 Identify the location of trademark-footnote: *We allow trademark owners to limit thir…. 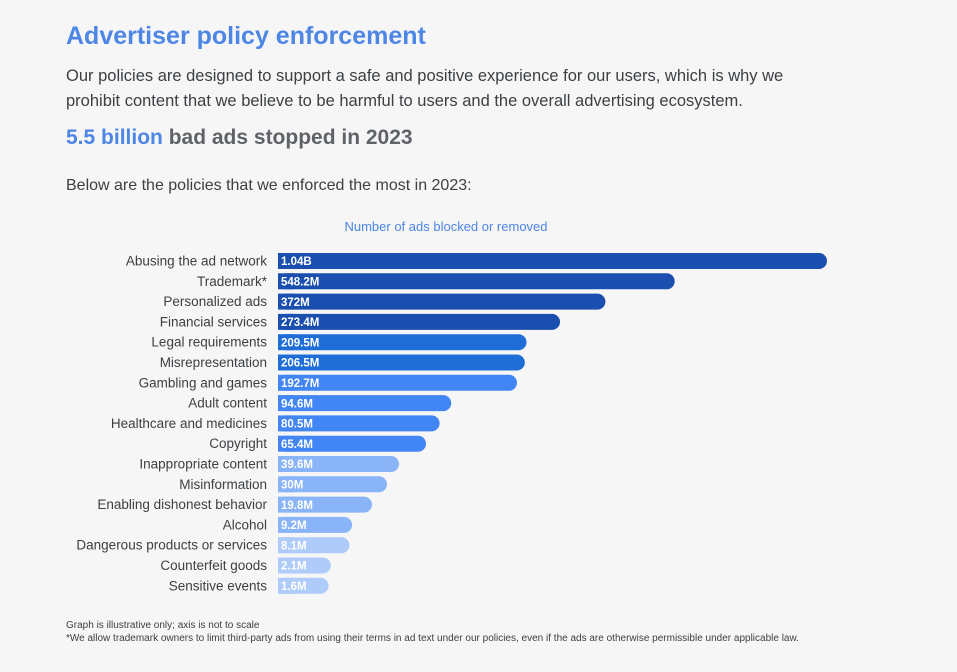
(432, 638).